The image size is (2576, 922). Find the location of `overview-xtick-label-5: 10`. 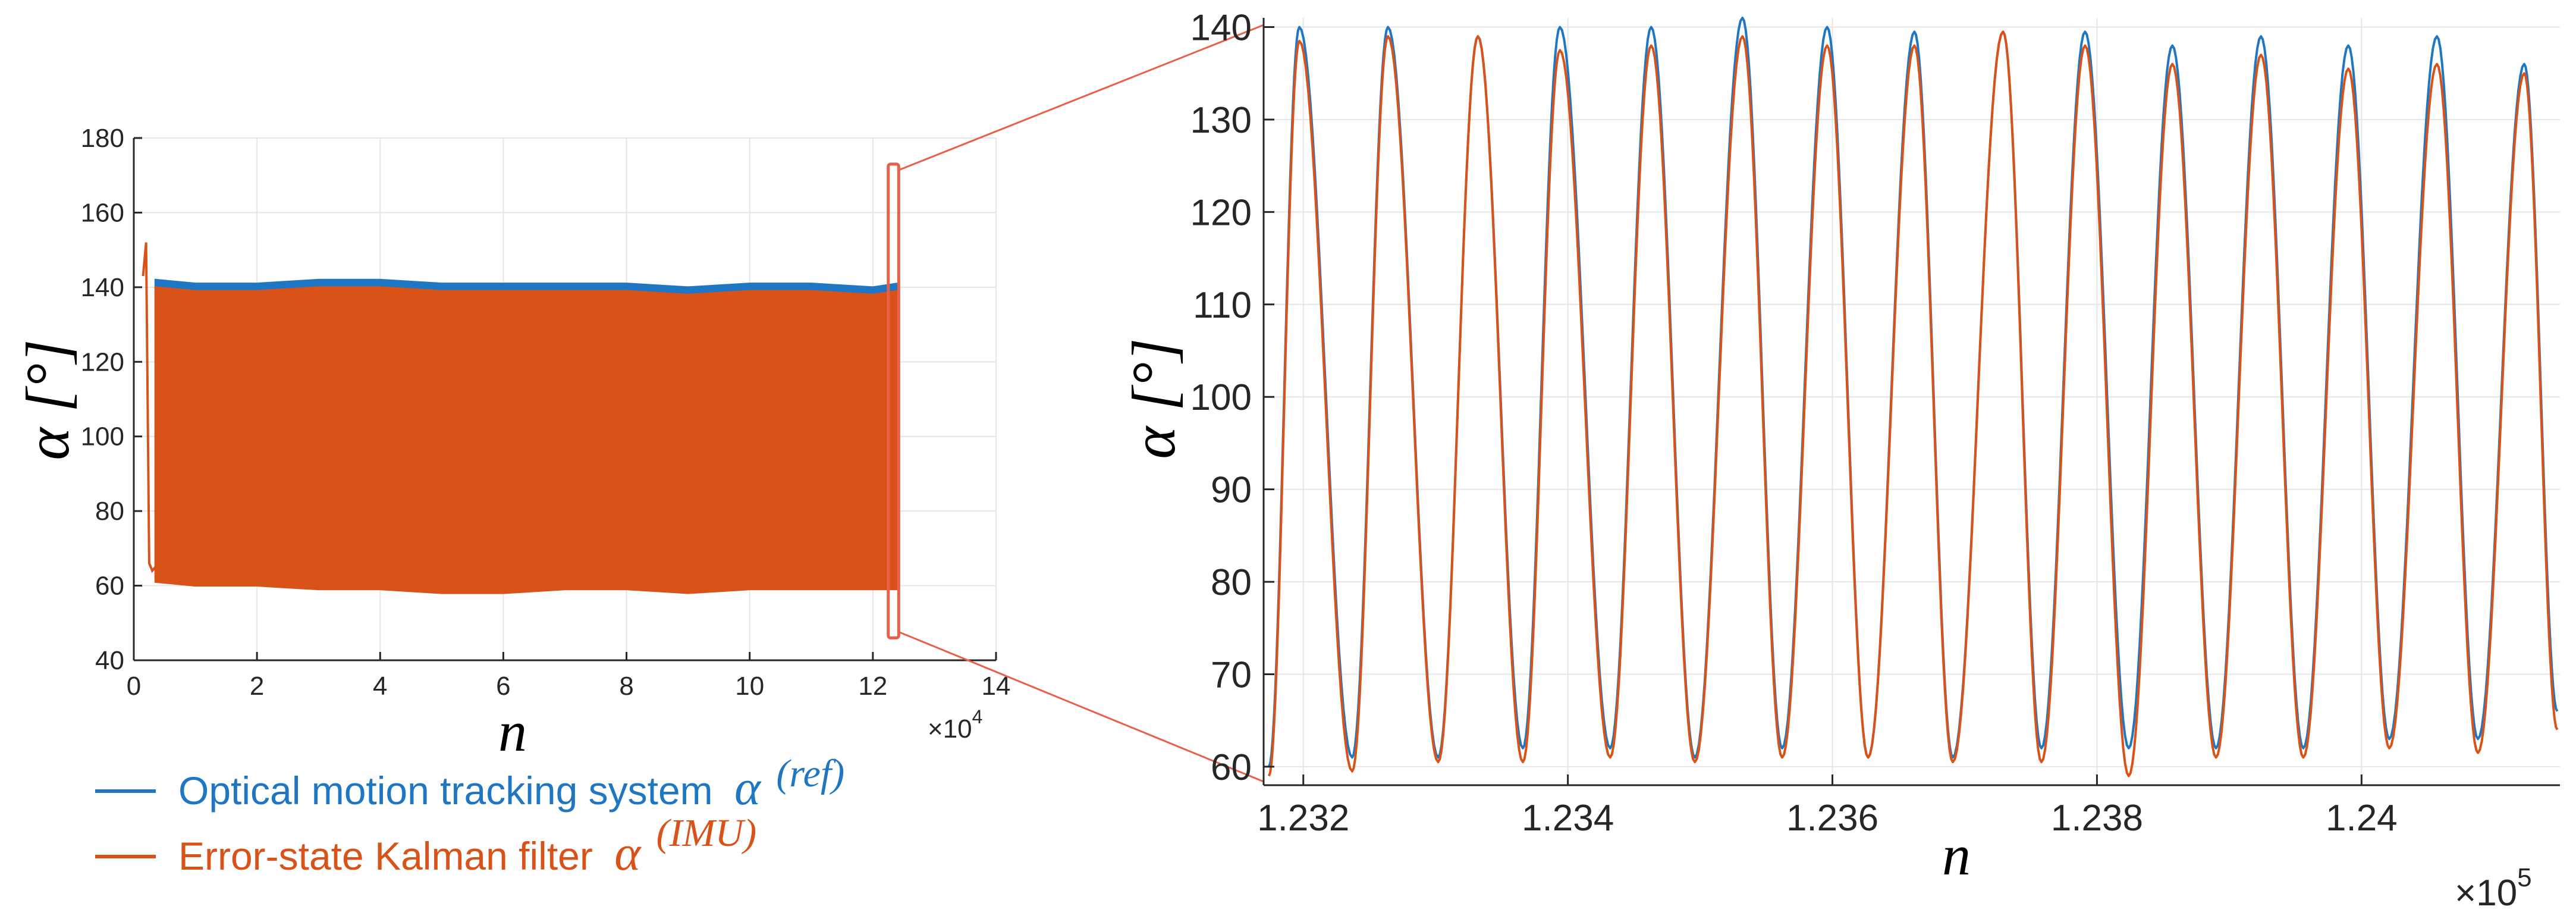

overview-xtick-label-5: 10 is located at coordinates (749, 686).